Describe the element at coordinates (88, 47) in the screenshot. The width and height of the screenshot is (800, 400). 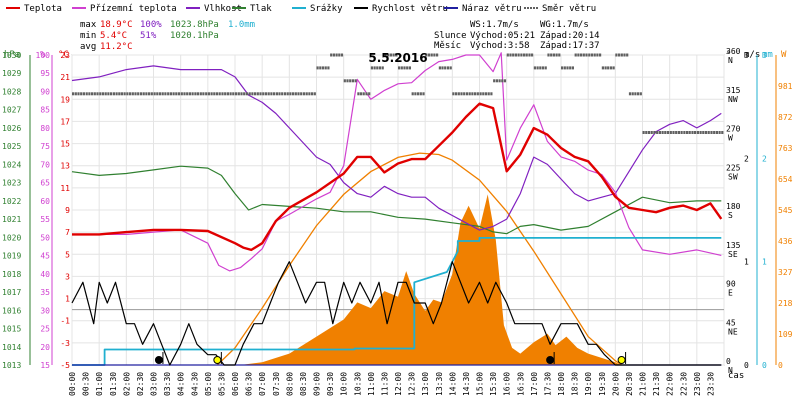
I see `stat-avg-label: avg` at that location.